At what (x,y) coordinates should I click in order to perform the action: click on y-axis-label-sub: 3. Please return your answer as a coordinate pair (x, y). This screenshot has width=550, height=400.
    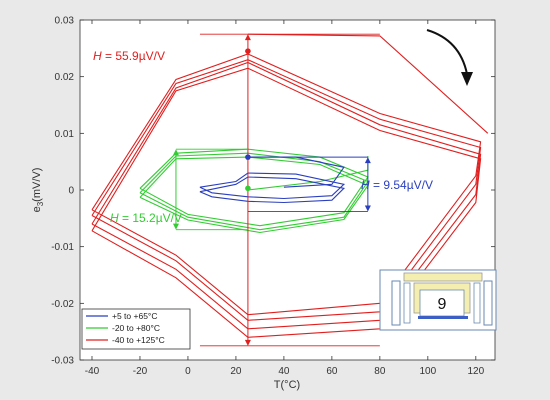
    Looking at the image, I should click on (40, 203).